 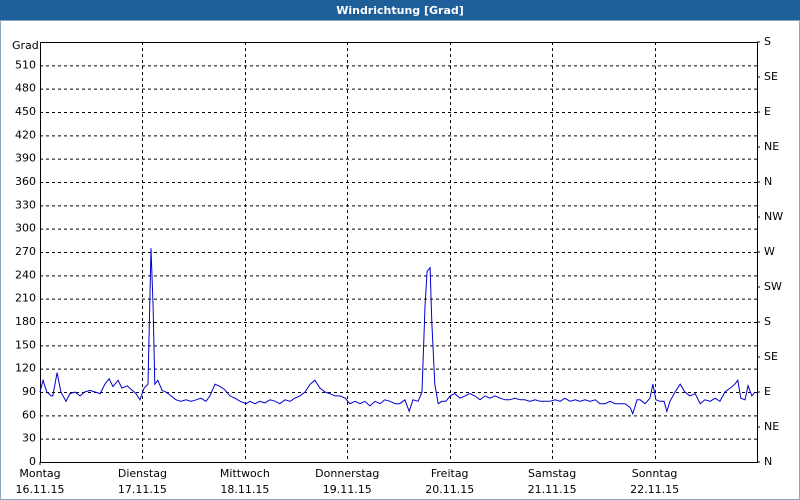 What do you see at coordinates (25, 88) in the screenshot?
I see `y-tick-label: 480` at bounding box center [25, 88].